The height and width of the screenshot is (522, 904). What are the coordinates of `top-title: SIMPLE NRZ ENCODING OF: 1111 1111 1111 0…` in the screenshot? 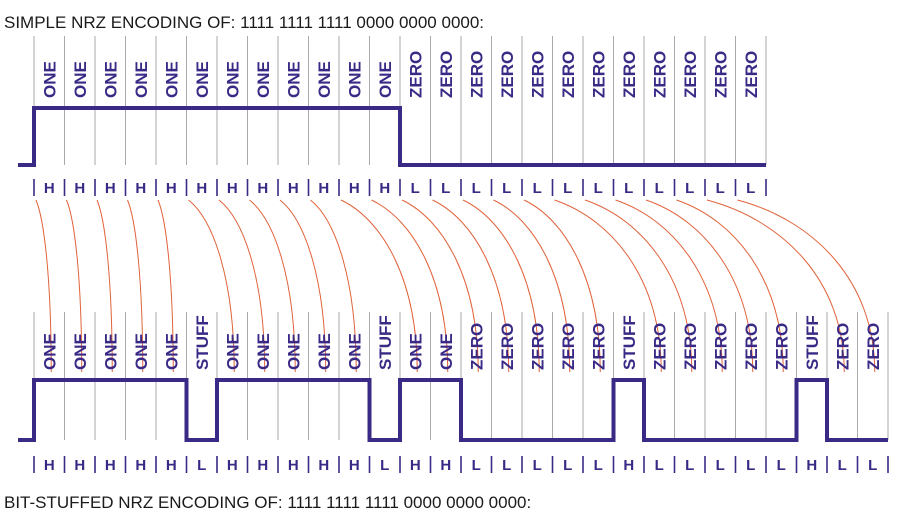 It's located at (244, 22).